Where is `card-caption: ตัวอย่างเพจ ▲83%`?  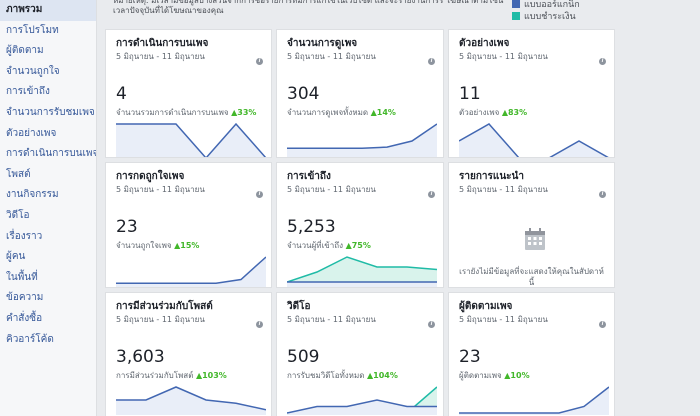
card-caption: ตัวอย่างเพจ ▲83% is located at coordinates (493, 112).